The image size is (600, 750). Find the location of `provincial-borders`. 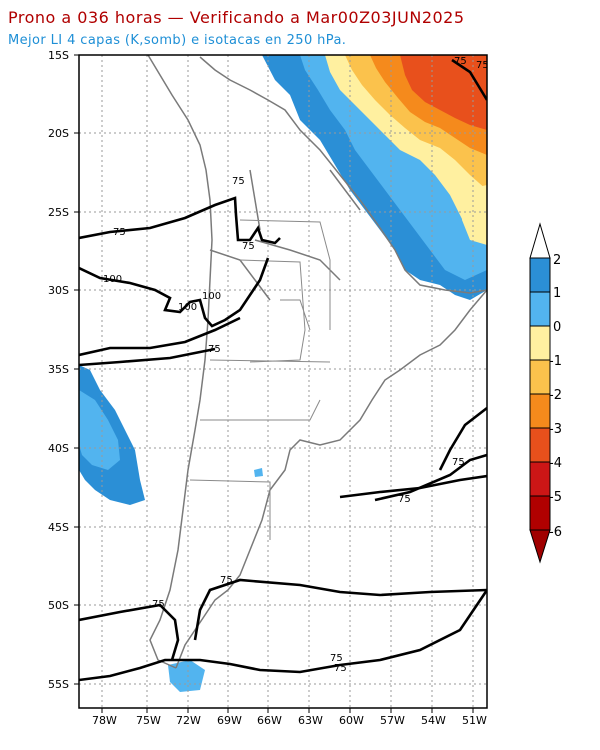

provincial-borders is located at coordinates (260, 379).